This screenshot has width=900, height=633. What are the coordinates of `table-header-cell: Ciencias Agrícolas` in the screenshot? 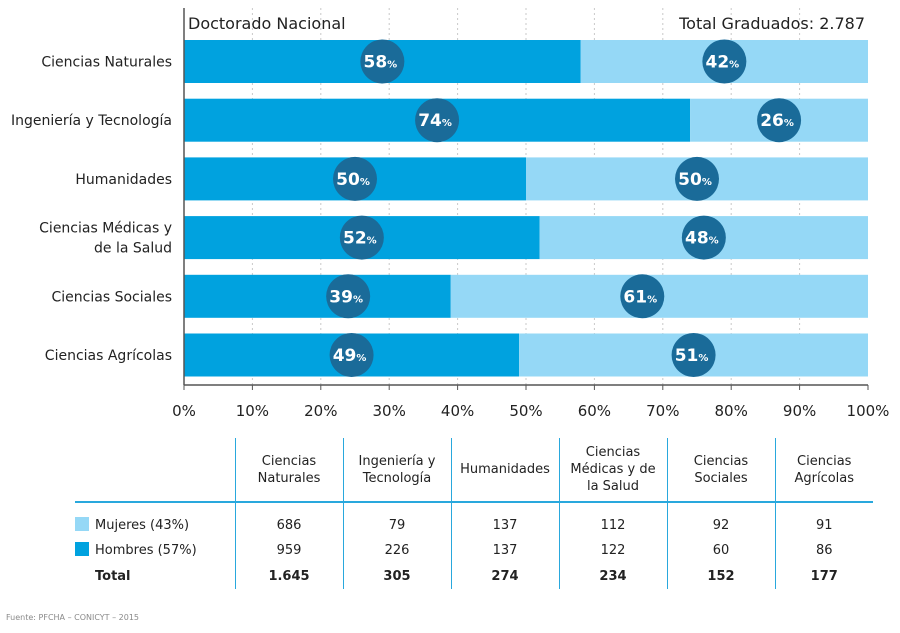 It's located at (823, 470).